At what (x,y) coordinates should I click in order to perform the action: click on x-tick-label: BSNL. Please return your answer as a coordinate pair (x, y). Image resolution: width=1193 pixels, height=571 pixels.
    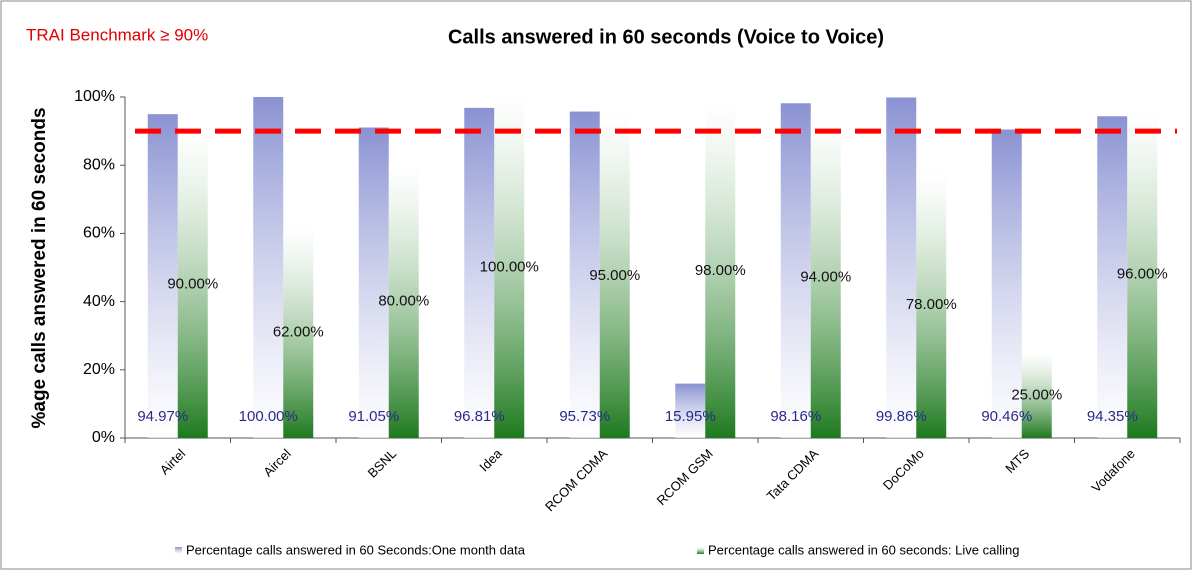
    Looking at the image, I should click on (382, 463).